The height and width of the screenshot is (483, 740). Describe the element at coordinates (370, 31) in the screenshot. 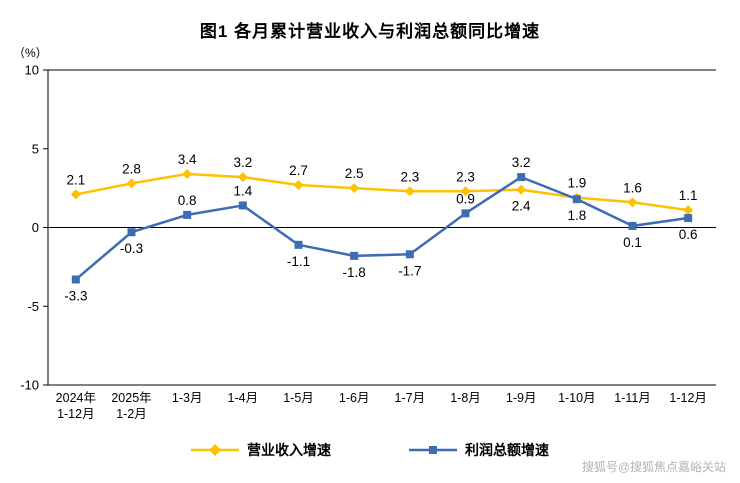

I see `chart-title: 图1 各月累计营业收入与利润总额同比增速` at that location.